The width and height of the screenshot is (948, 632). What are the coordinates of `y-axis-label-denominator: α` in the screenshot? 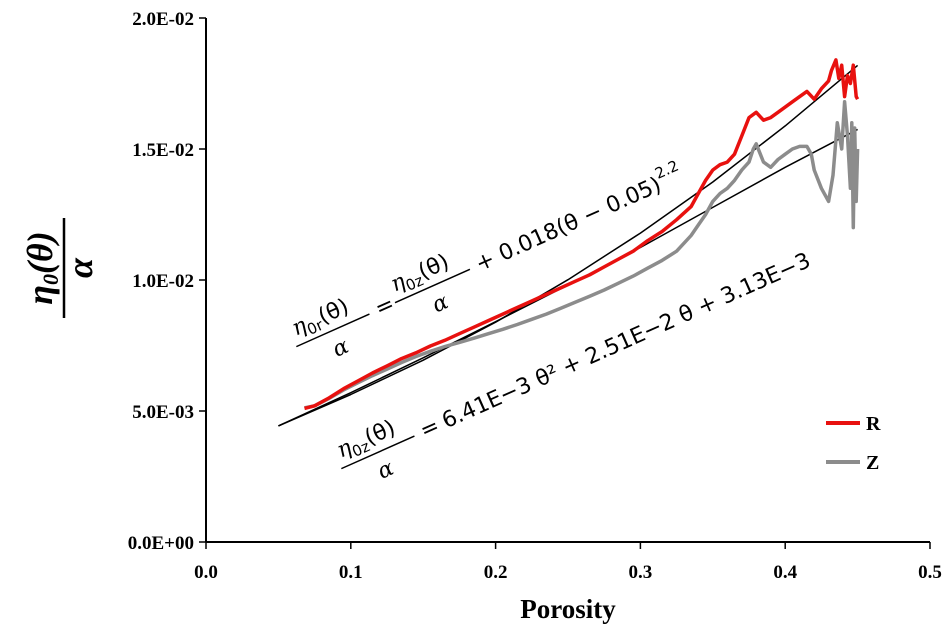 It's located at (80, 267).